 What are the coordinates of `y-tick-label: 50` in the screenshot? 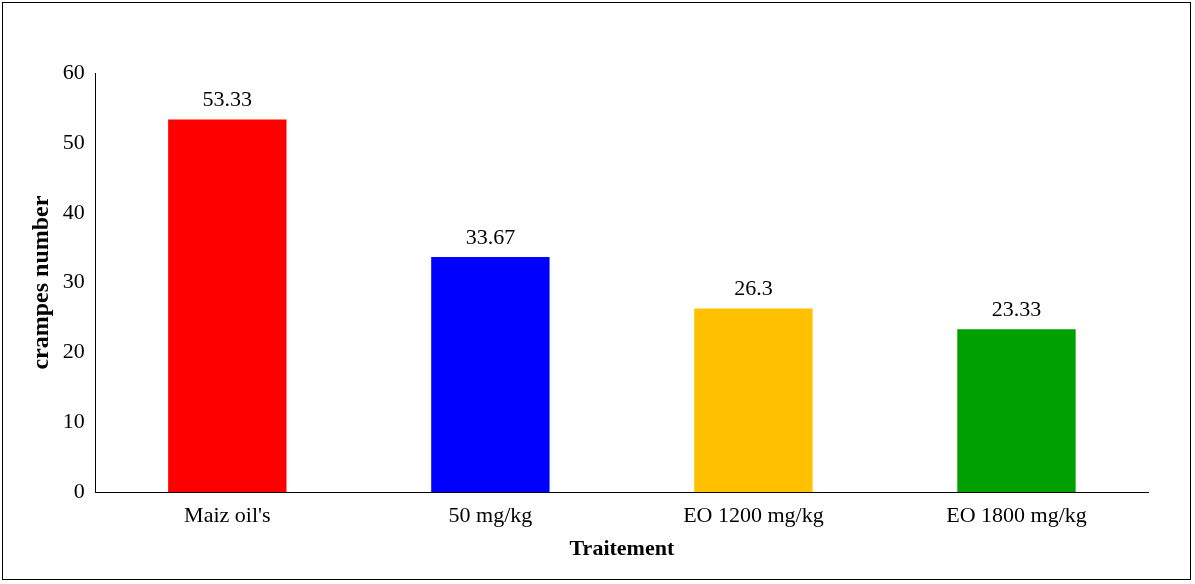 It's located at (73, 141).